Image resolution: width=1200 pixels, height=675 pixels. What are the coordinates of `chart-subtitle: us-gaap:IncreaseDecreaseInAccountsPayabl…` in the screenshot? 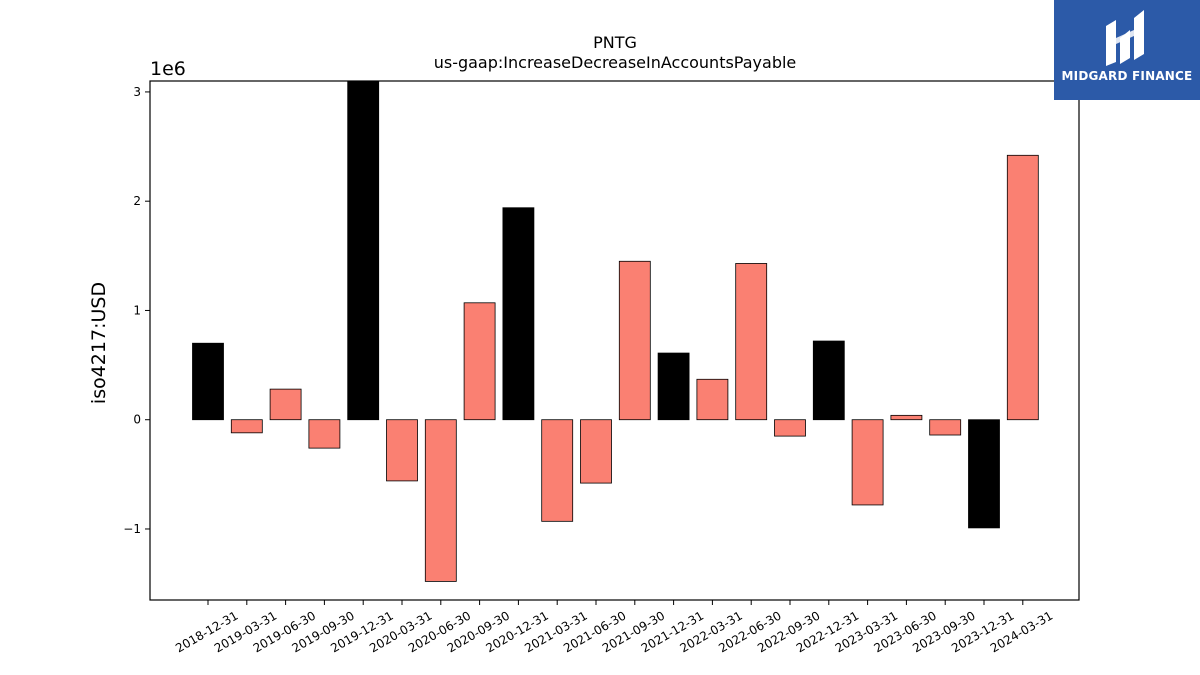 It's located at (615, 62).